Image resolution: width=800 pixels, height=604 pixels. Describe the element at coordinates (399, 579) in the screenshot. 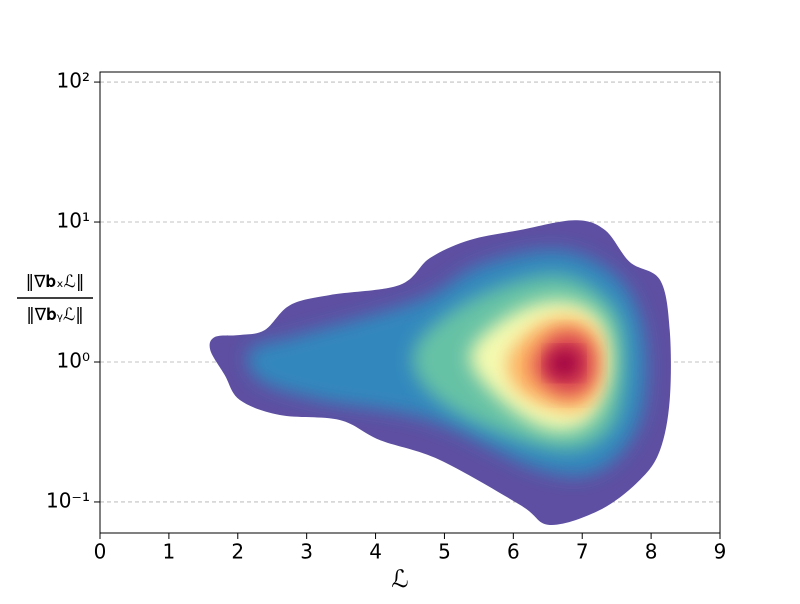

I see `x-axis-label: ℒ` at that location.